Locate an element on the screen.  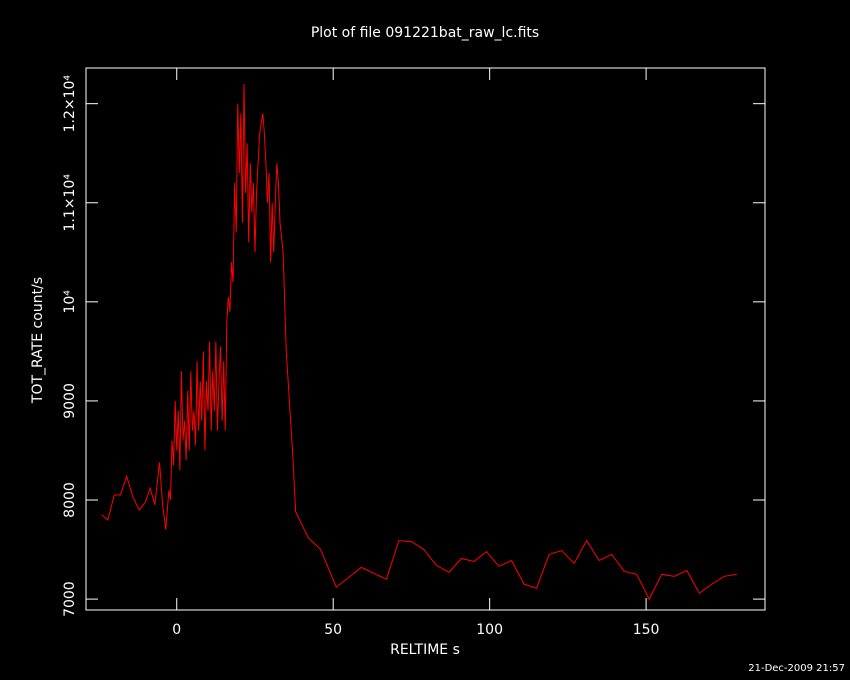
x-tick-label: 100 is located at coordinates (489, 630).